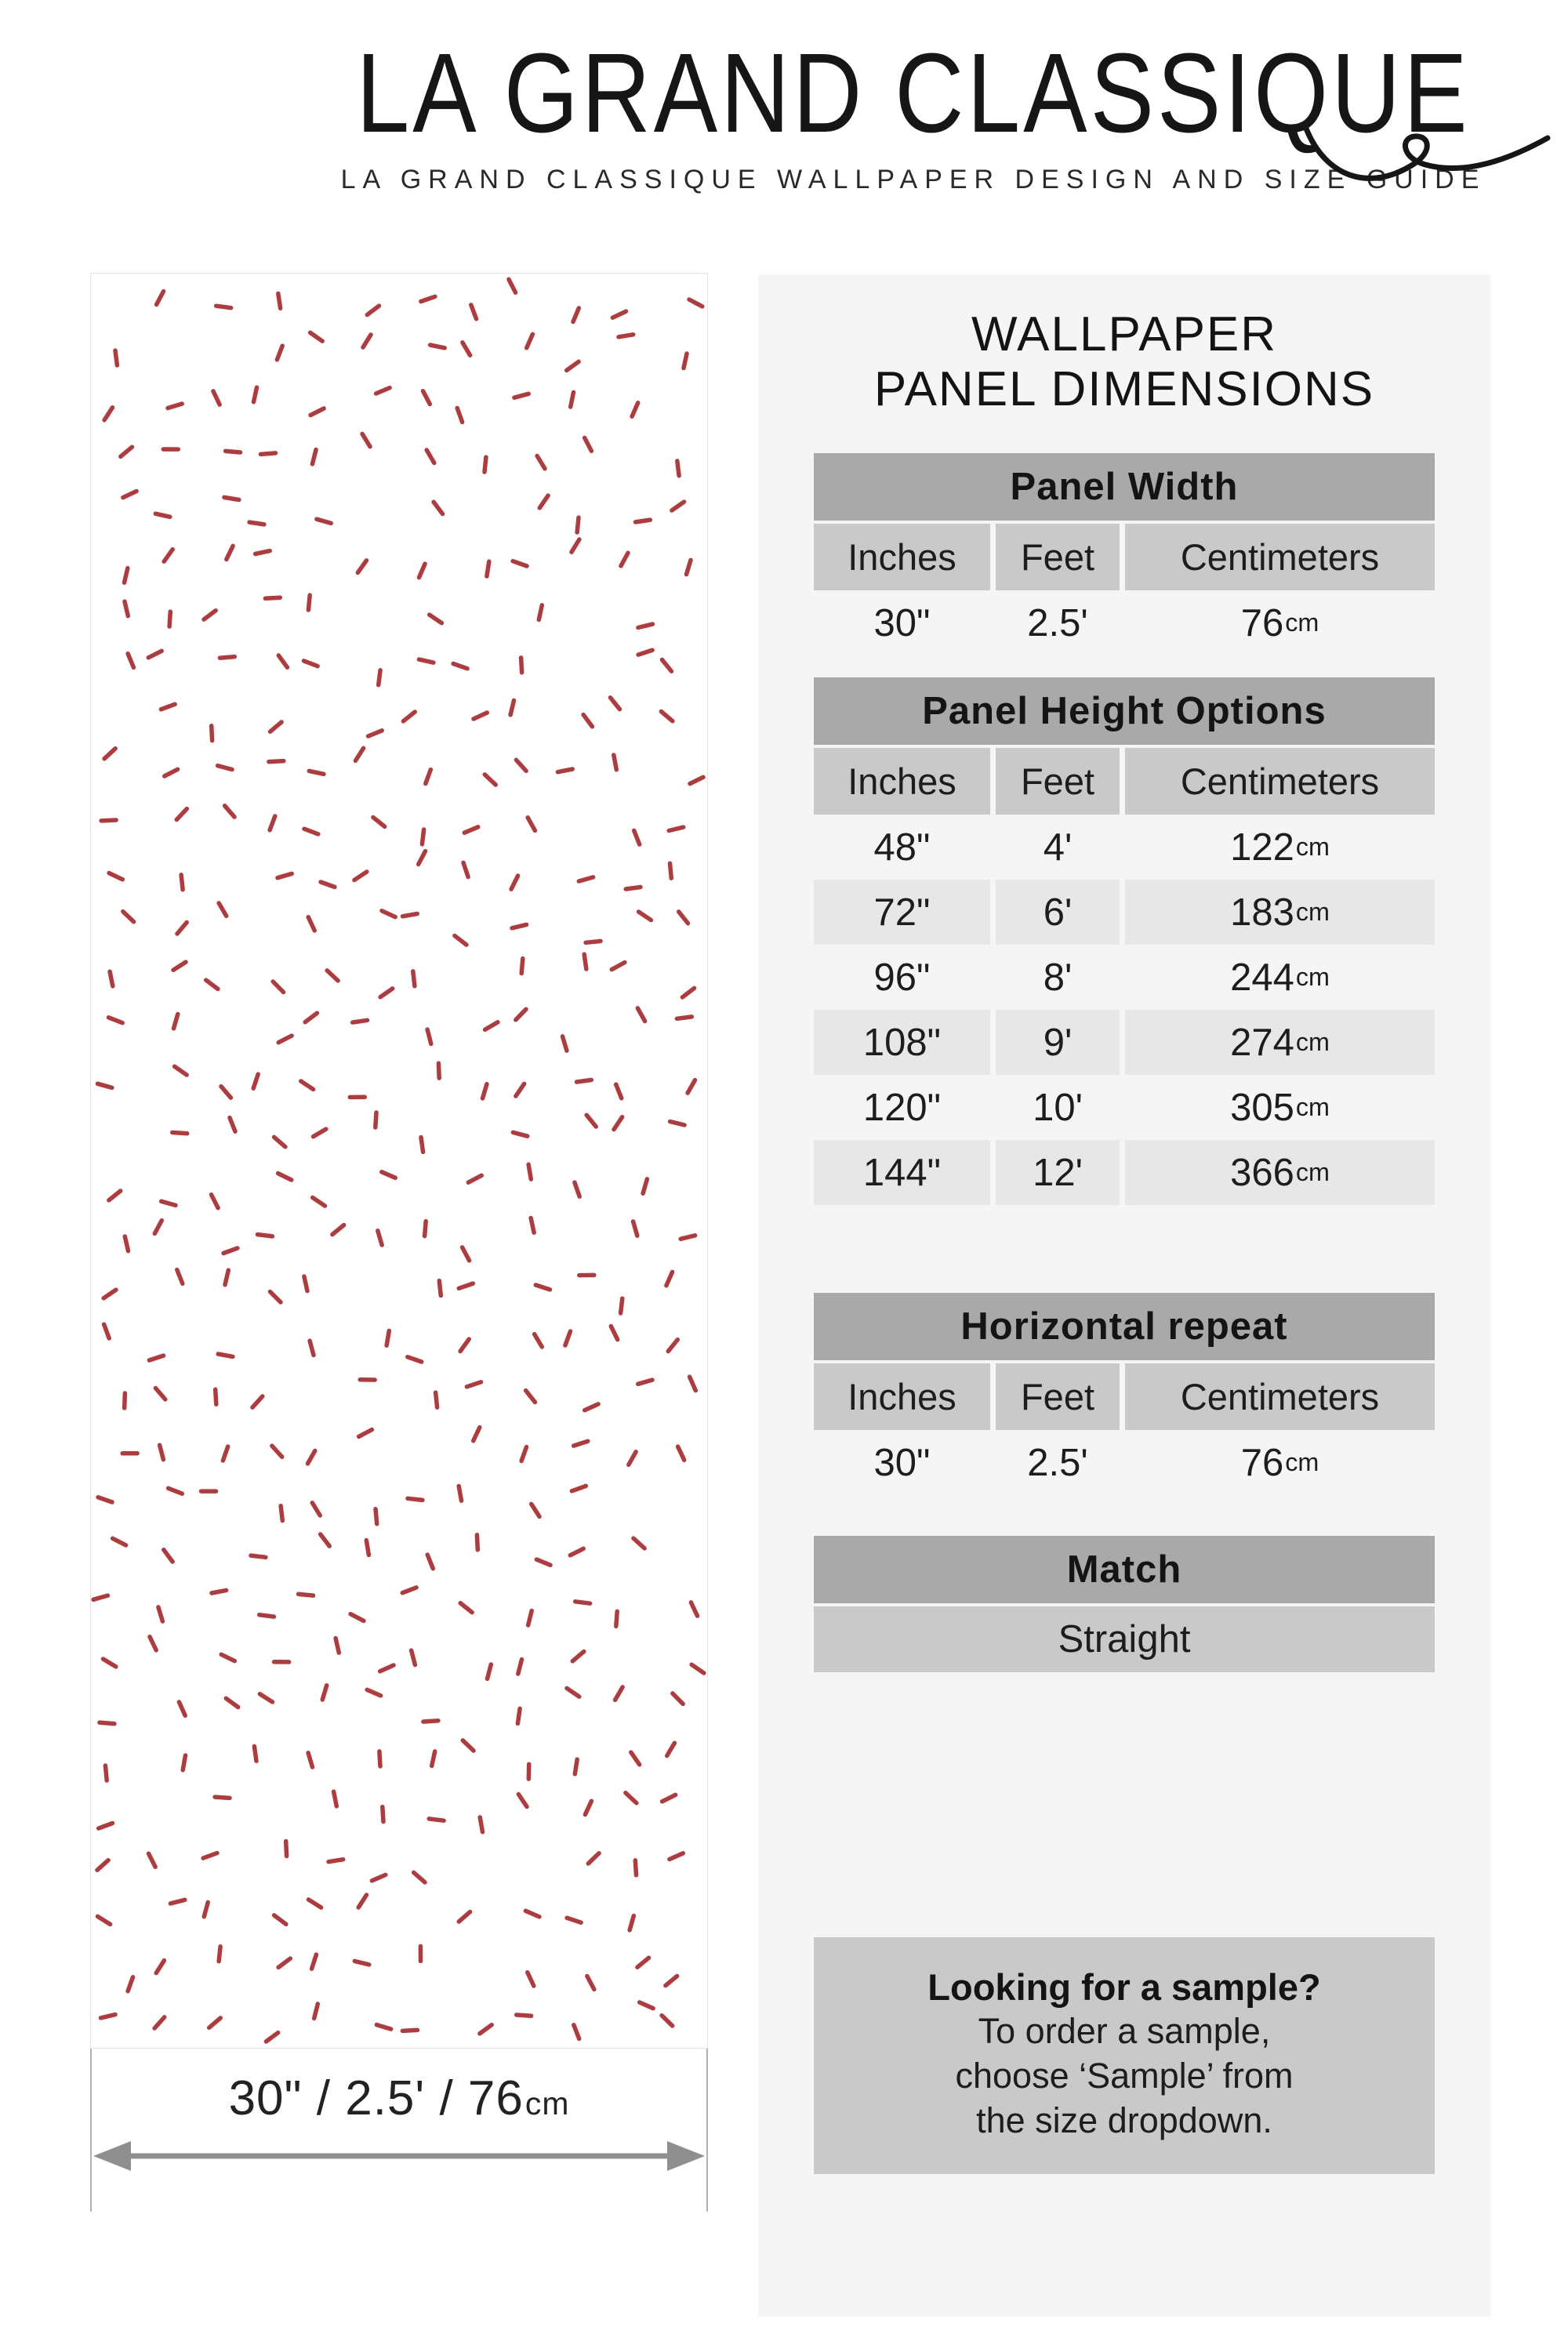  Describe the element at coordinates (1096, 1107) in the screenshot. I see `table-row: 120" 10' 305 cm` at that location.